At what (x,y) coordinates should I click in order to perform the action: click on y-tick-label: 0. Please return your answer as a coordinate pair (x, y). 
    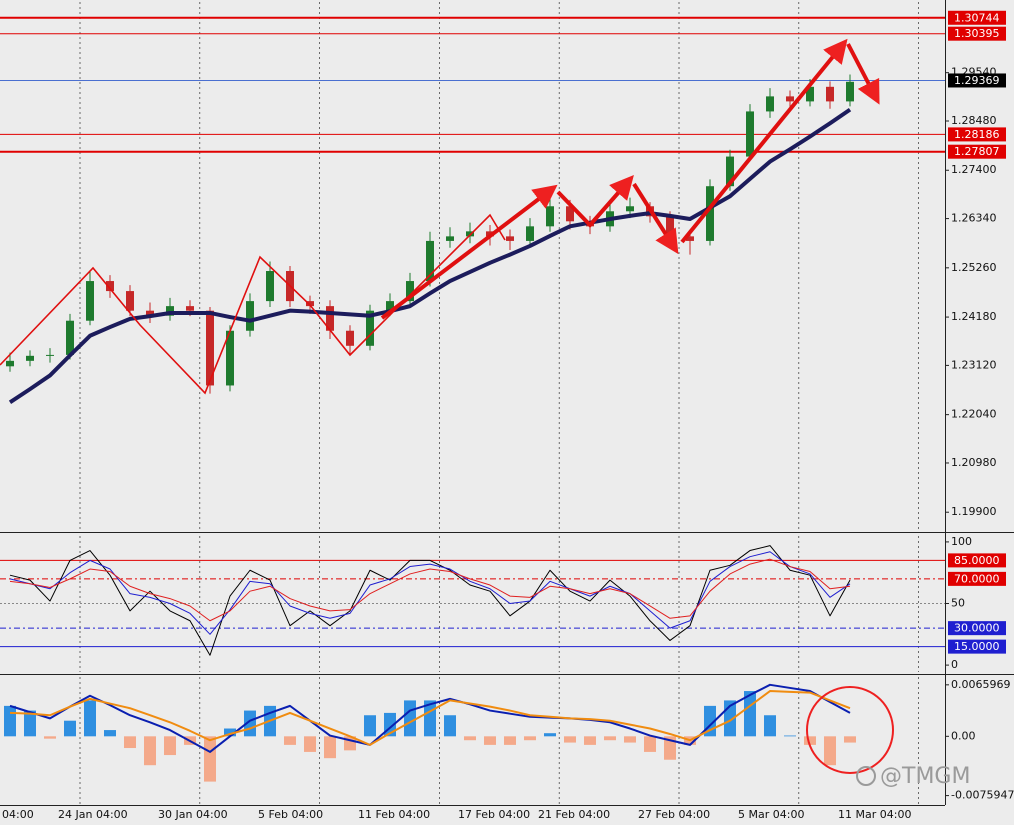
    Looking at the image, I should click on (954, 664).